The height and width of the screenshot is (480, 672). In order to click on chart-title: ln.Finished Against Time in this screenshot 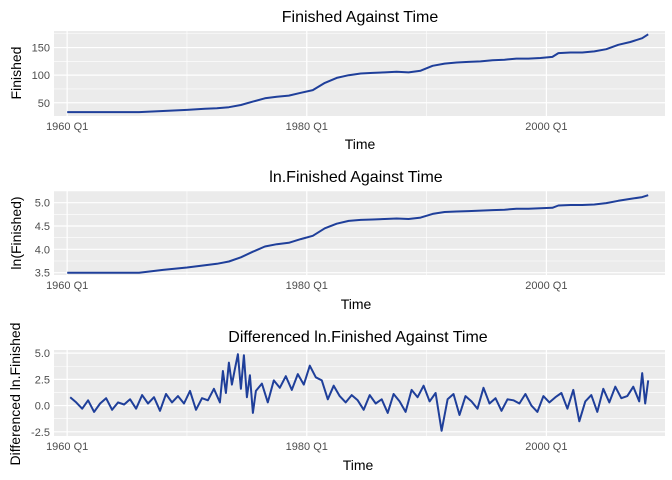, I will do `click(356, 177)`.